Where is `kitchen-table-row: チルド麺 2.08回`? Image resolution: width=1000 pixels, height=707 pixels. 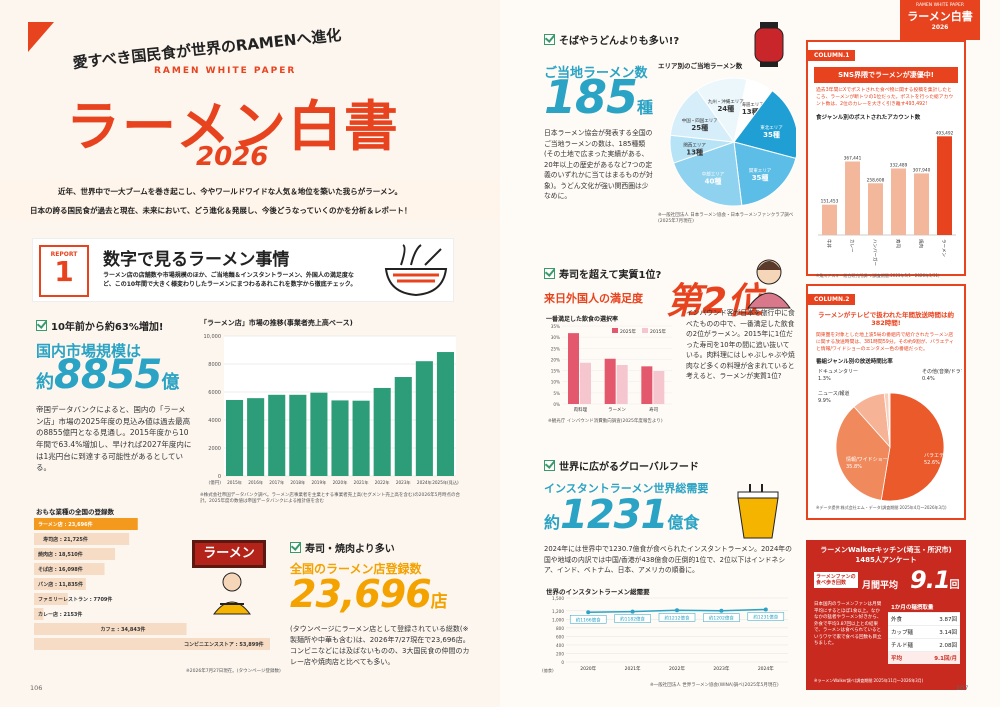 kitchen-table-row: チルド麺 2.08回 is located at coordinates (924, 644).